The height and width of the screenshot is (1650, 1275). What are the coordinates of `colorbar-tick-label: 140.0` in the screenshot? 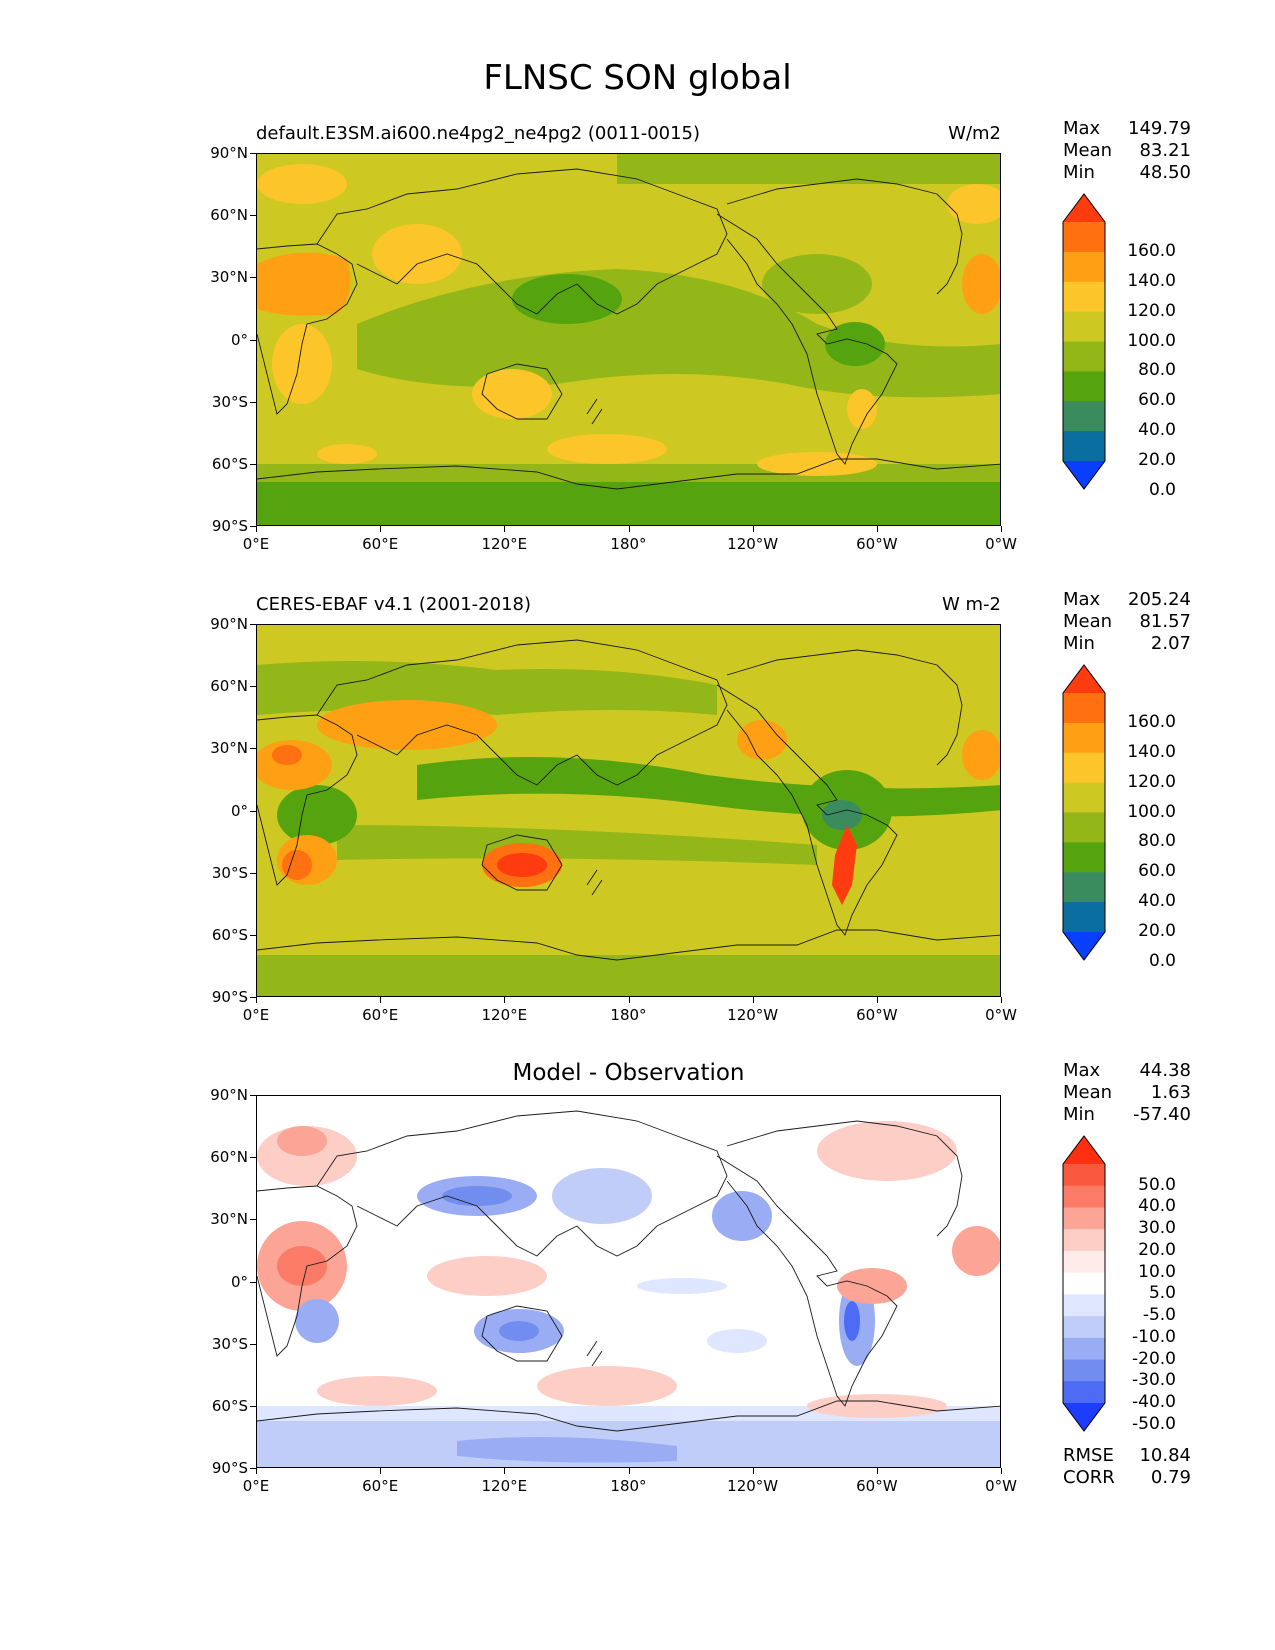 It's located at (1151, 751).